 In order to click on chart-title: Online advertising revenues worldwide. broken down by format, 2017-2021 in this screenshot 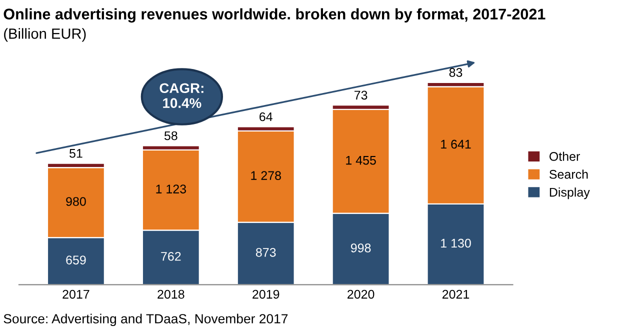, I will do `click(275, 15)`.